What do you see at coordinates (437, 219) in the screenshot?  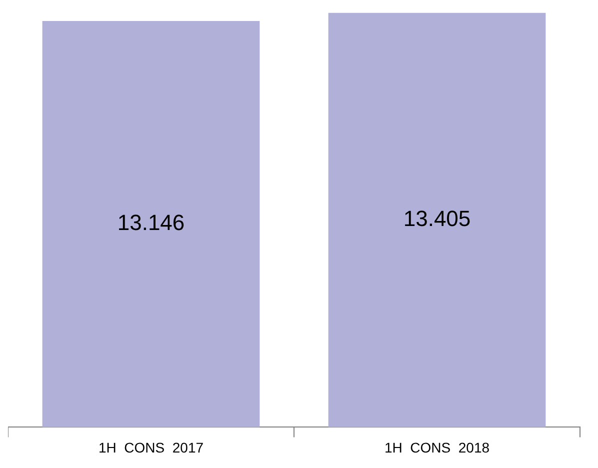 I see `data-label: 13.405` at bounding box center [437, 219].